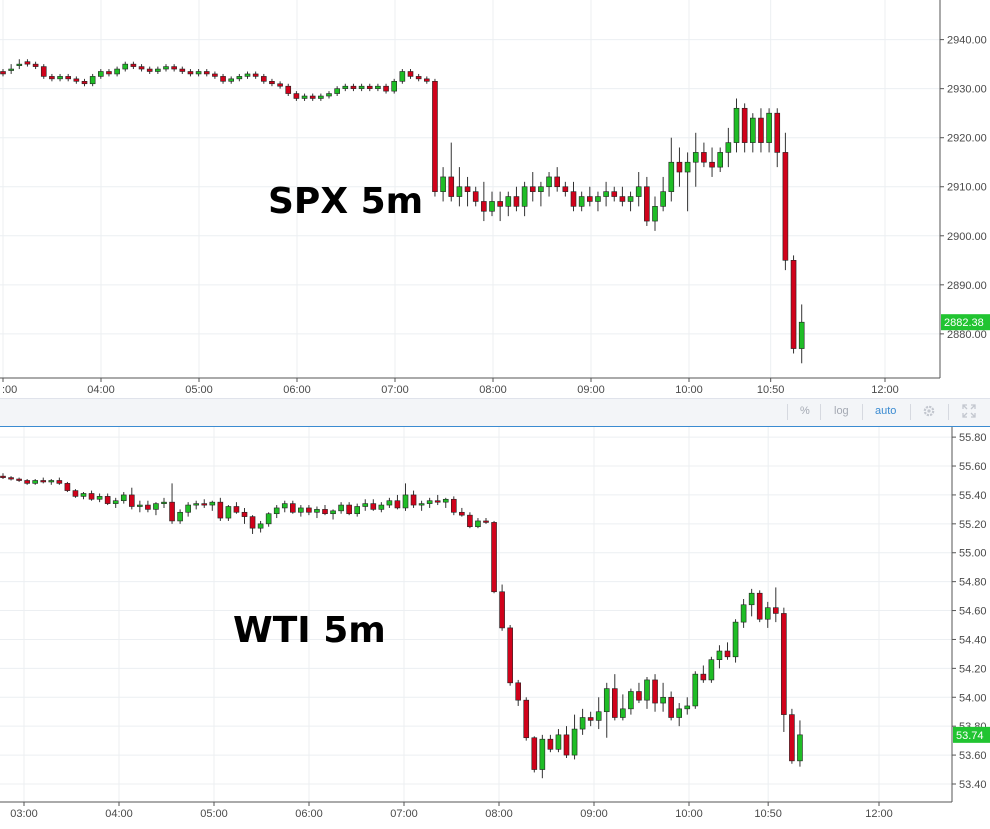 This screenshot has height=829, width=990. Describe the element at coordinates (805, 411) in the screenshot. I see `percent-scale-button: %` at that location.